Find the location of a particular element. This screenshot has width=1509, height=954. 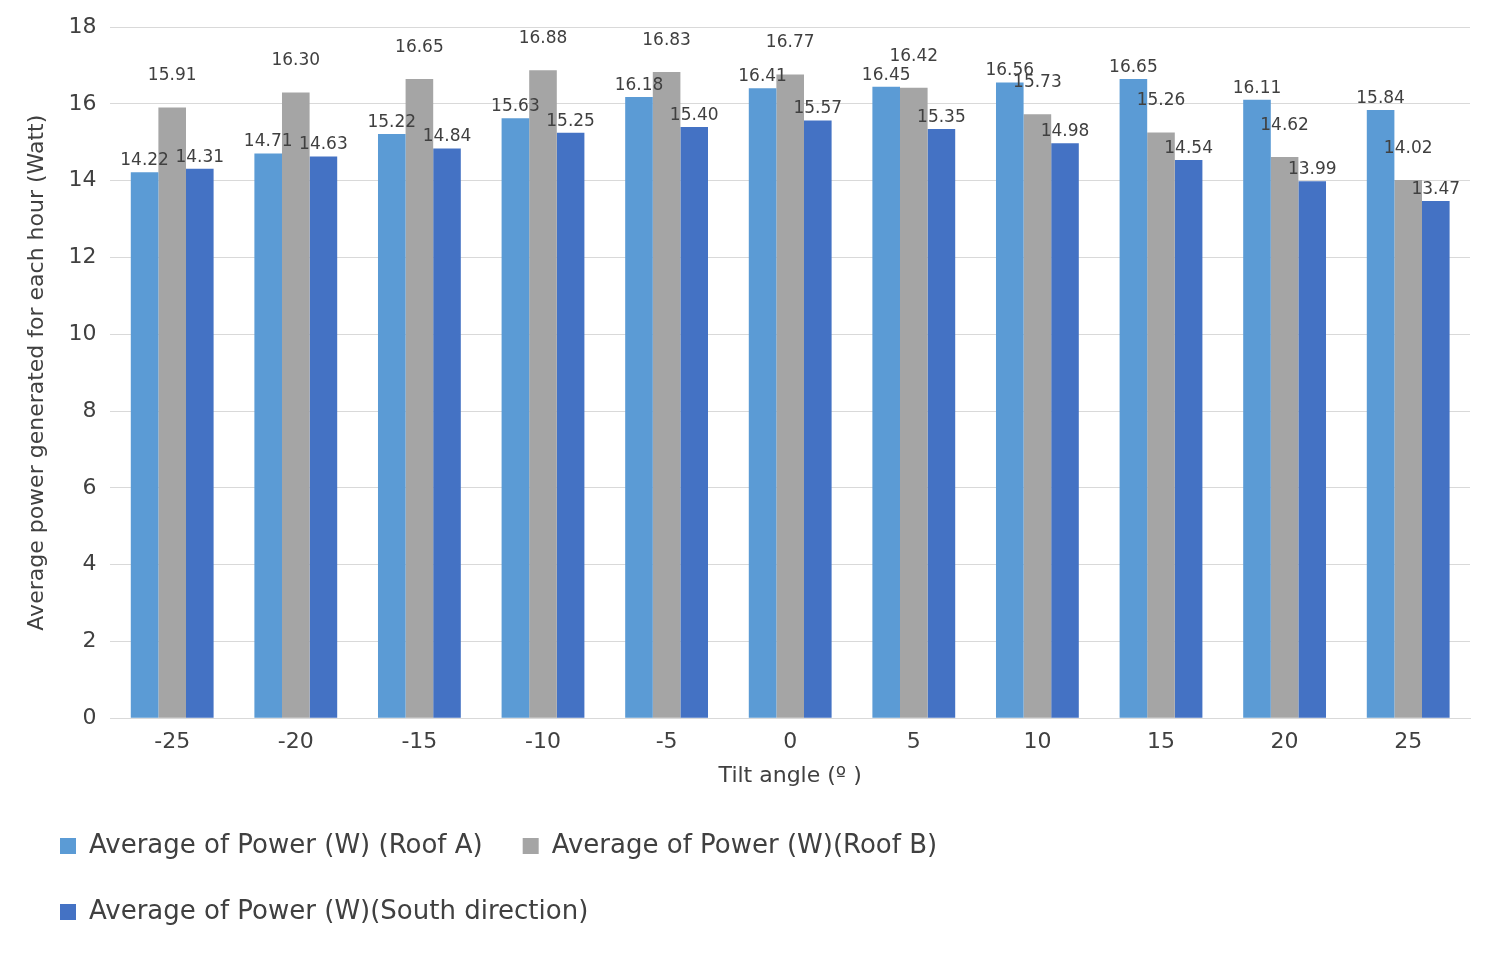

data-label: 15.91 is located at coordinates (172, 74).